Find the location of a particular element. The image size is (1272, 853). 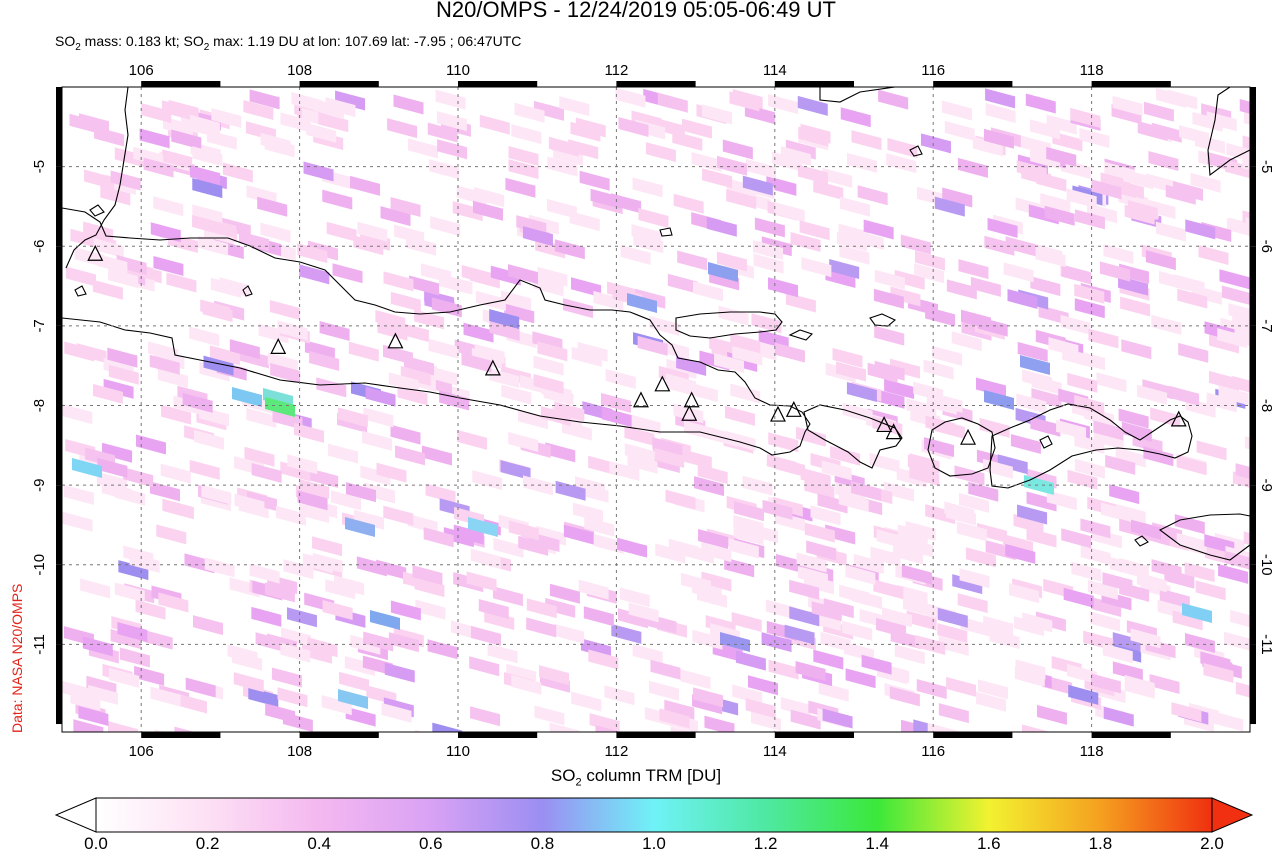

lat-tick-label-left: -7 is located at coordinates (39, 325).